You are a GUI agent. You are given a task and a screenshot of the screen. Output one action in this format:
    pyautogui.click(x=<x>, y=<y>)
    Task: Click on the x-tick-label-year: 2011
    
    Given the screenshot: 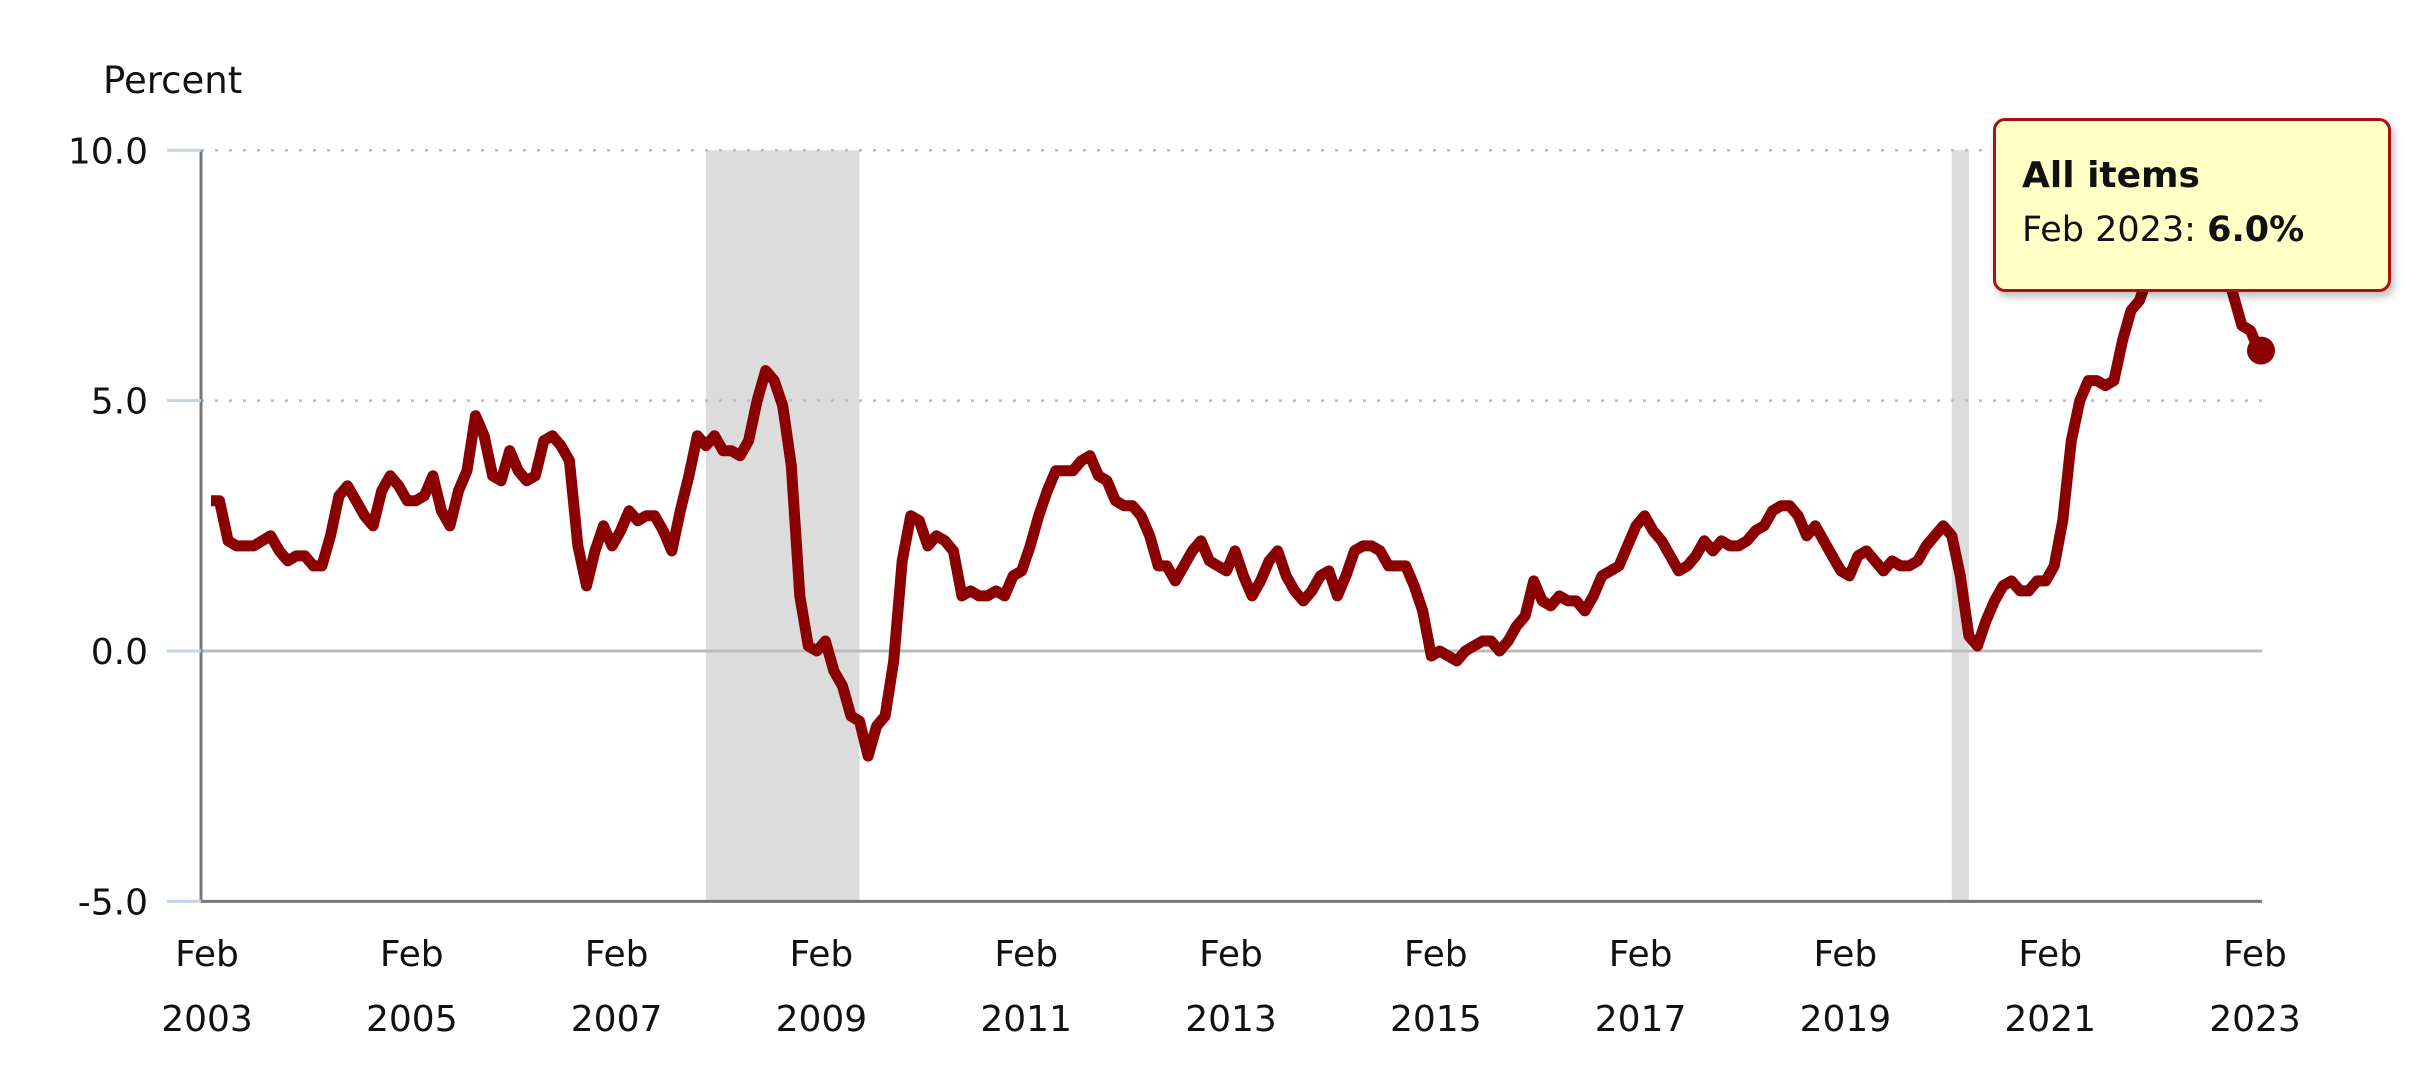 What is the action you would take?
    pyautogui.click(x=1026, y=1019)
    